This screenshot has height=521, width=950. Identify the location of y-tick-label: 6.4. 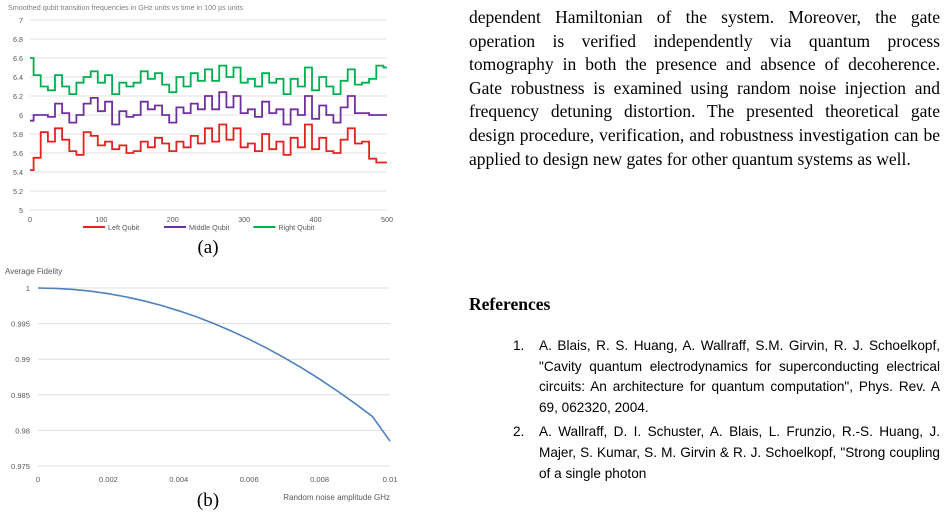
(18, 77).